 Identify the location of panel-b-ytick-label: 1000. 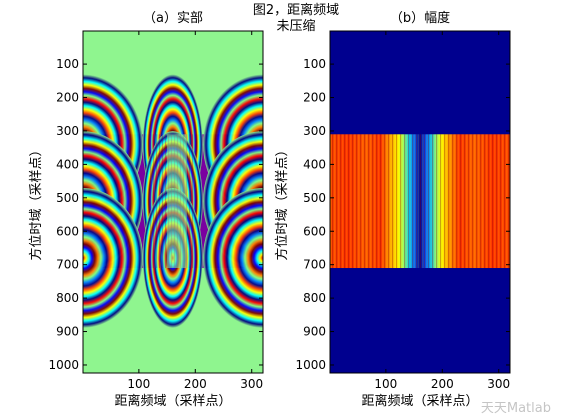
(310, 365).